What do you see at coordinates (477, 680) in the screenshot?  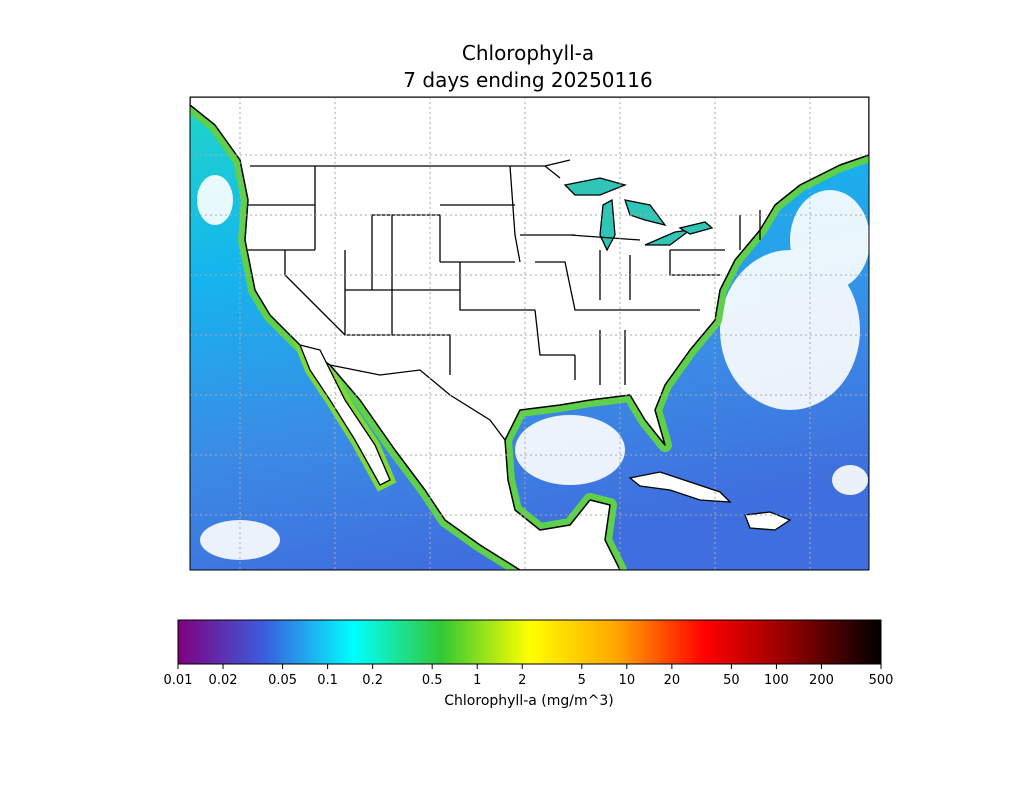 I see `colorbar-tick-label: 1` at bounding box center [477, 680].